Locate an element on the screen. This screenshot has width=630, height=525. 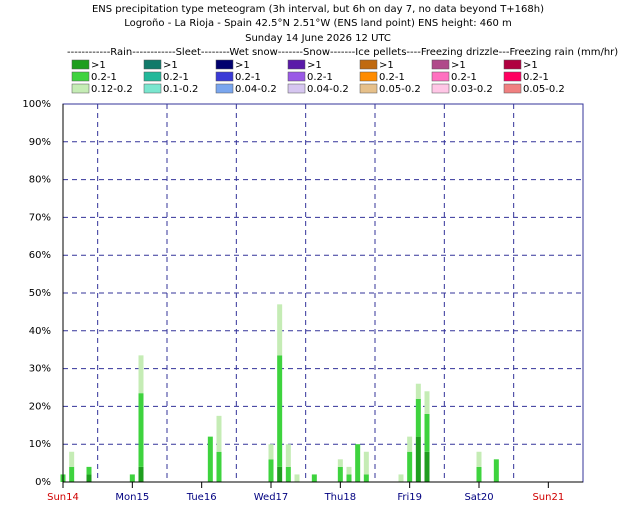
legend-label: 0.03-0.2 is located at coordinates (472, 89).